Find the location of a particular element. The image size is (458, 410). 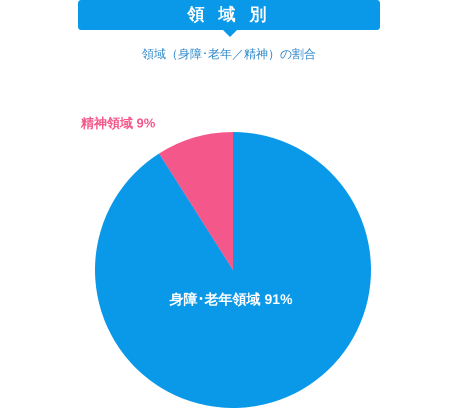

slice-label: 精神領域 9% is located at coordinates (118, 123).